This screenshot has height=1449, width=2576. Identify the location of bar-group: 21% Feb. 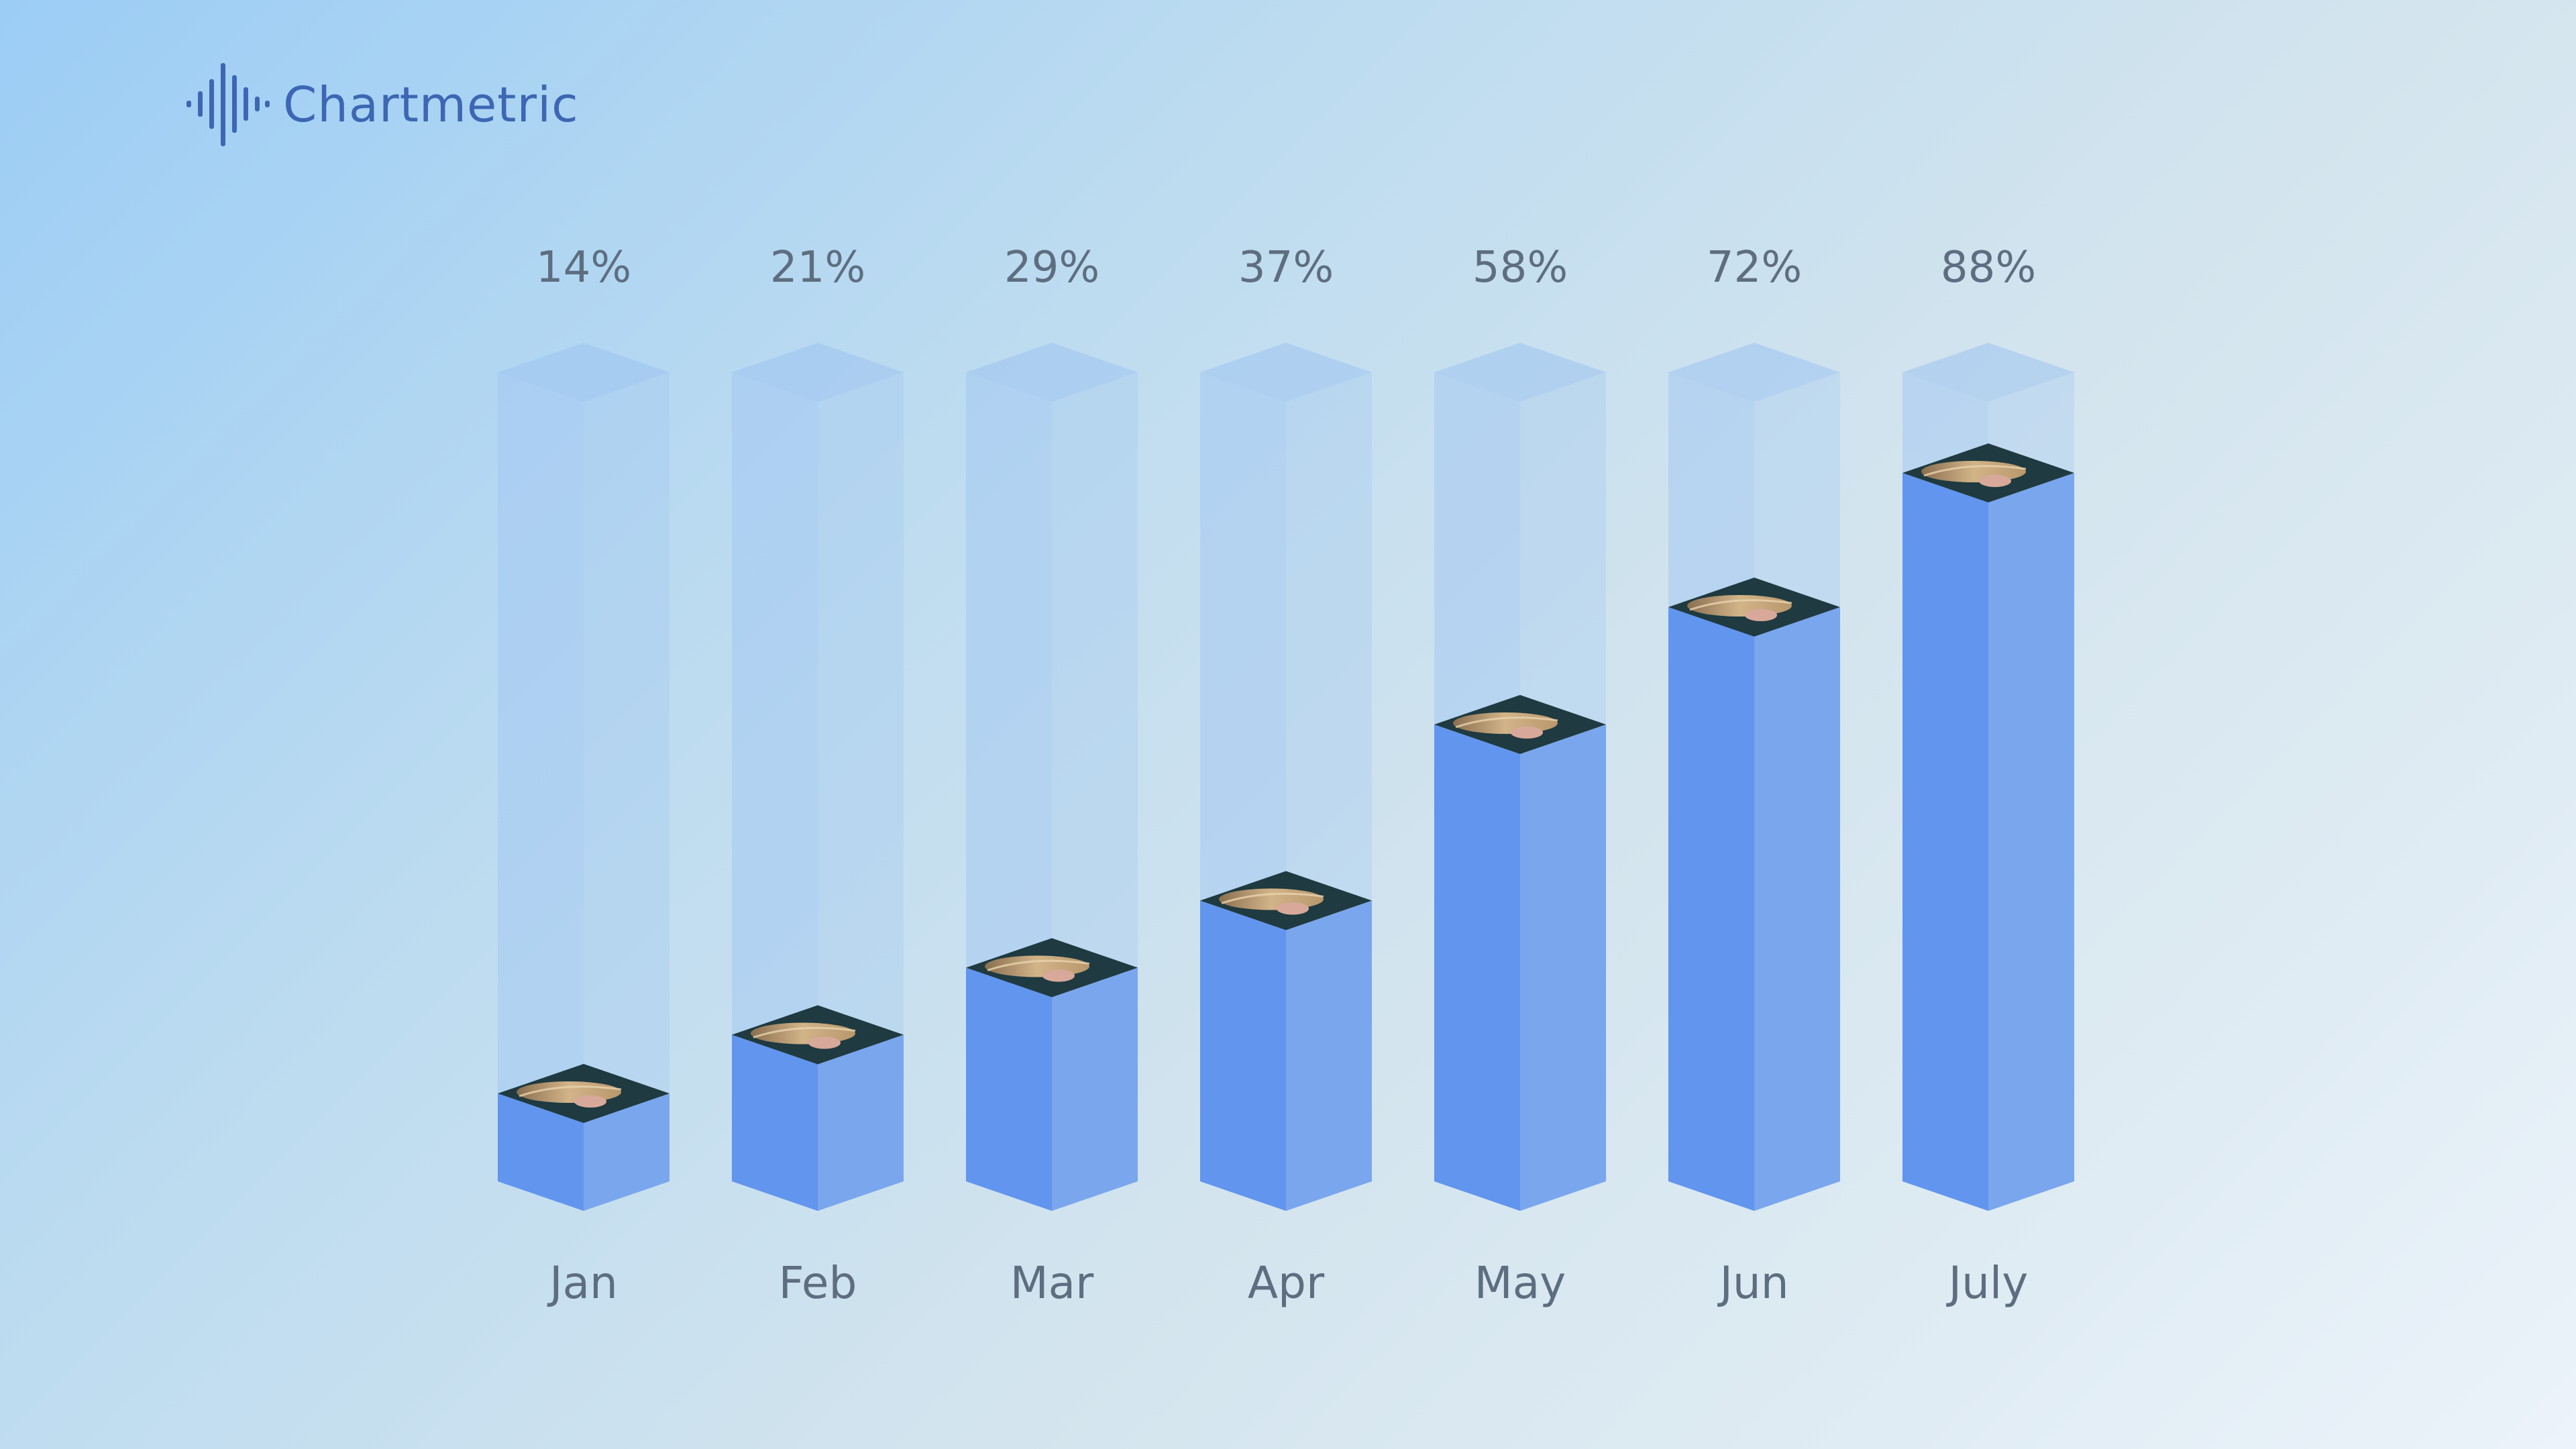
(818, 776).